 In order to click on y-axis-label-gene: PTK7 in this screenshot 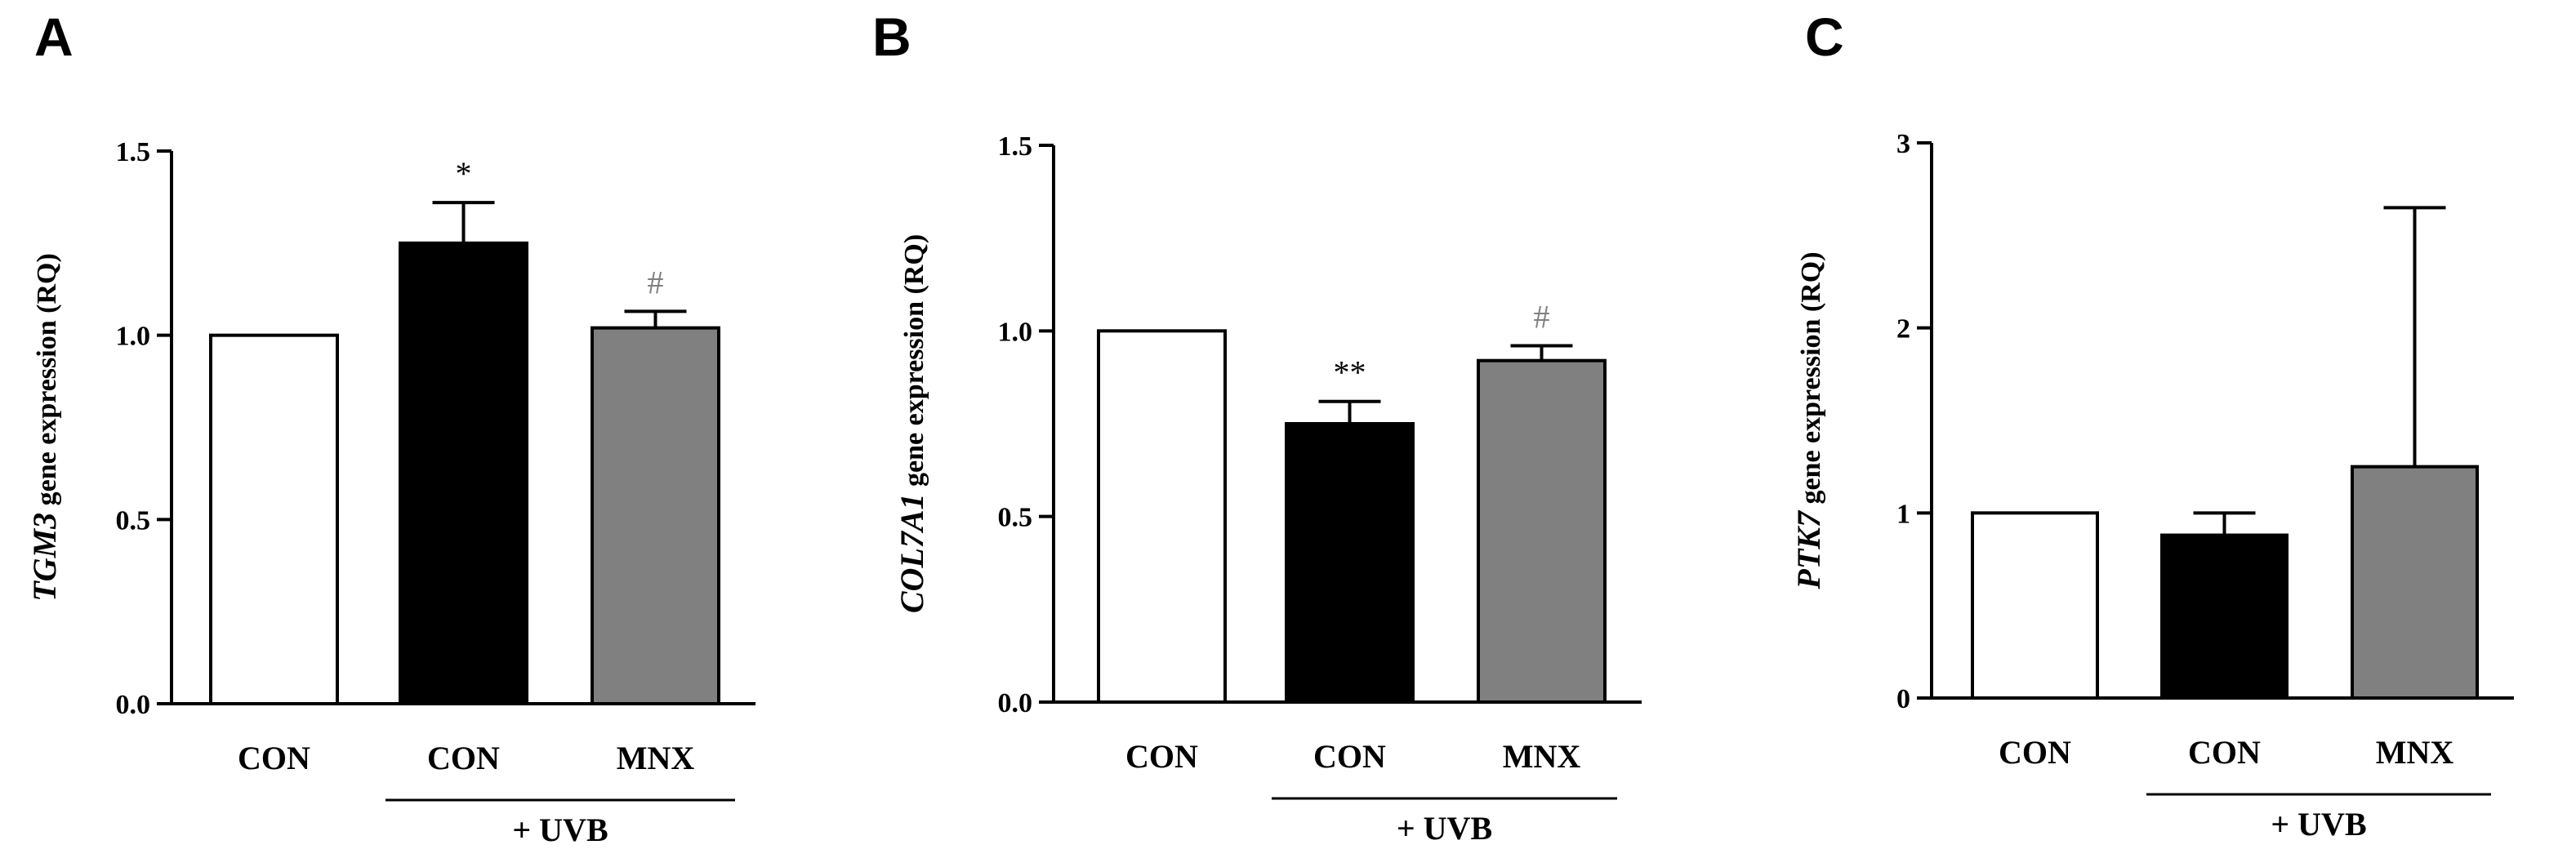, I will do `click(1808, 549)`.